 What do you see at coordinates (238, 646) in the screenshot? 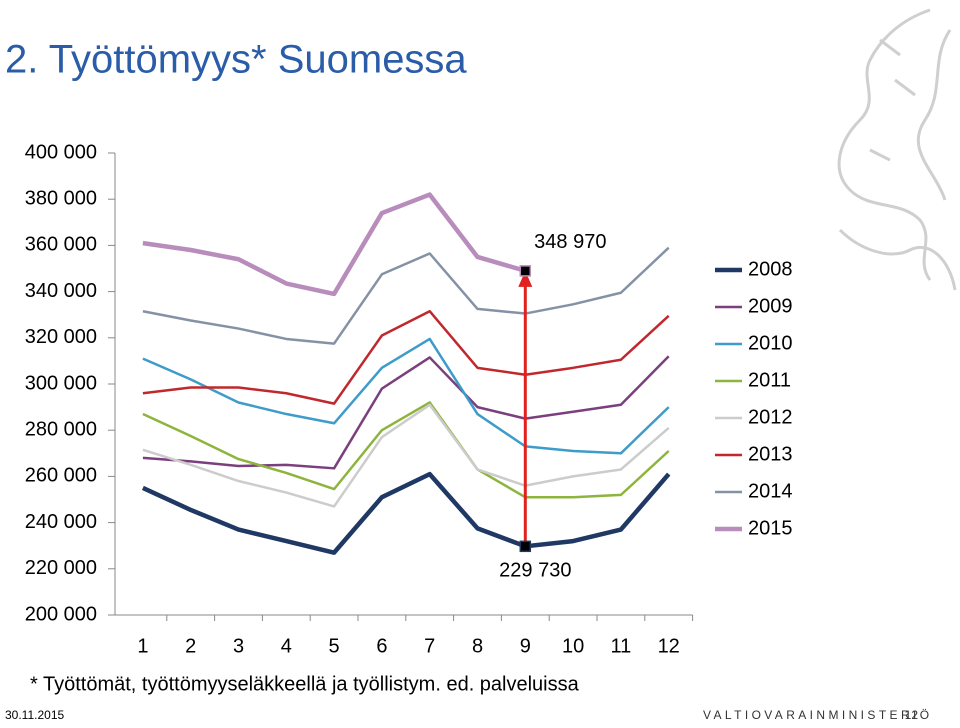
I see `x-tick-label: 3` at bounding box center [238, 646].